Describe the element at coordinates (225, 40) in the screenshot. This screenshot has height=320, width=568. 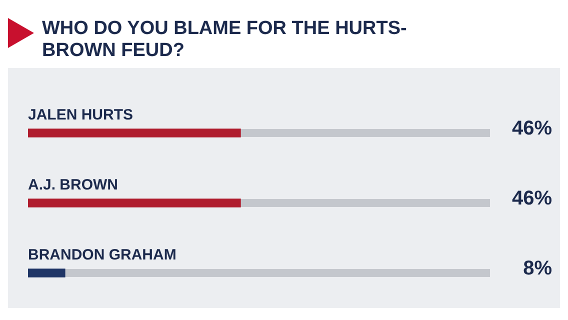
I see `chart-title: WHO DO YOU BLAME FOR THE HURTS-BROWN FEUD?` at that location.